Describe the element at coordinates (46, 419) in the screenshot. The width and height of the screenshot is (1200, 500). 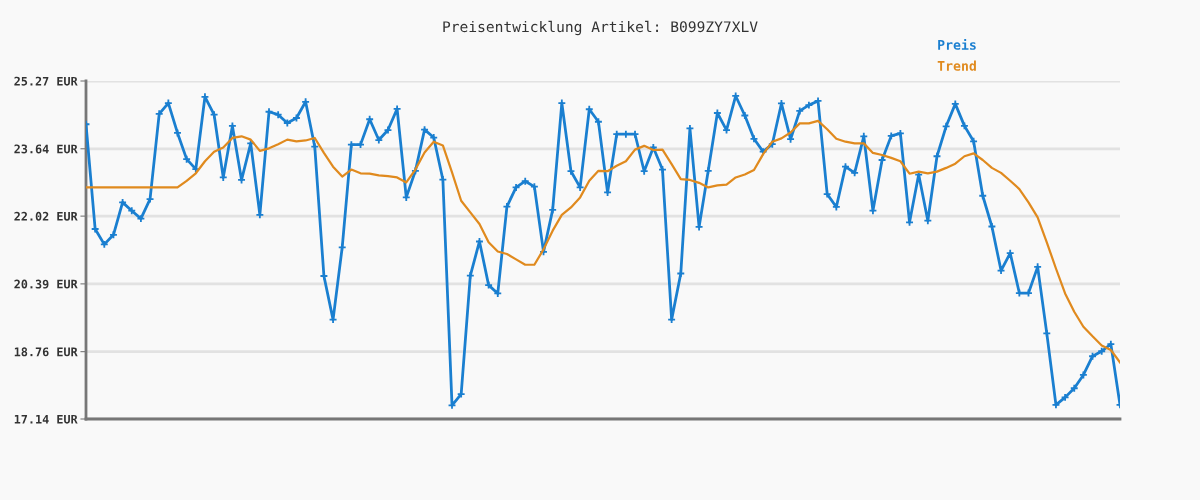
I see `y-tick-label: 17.14 EUR` at that location.